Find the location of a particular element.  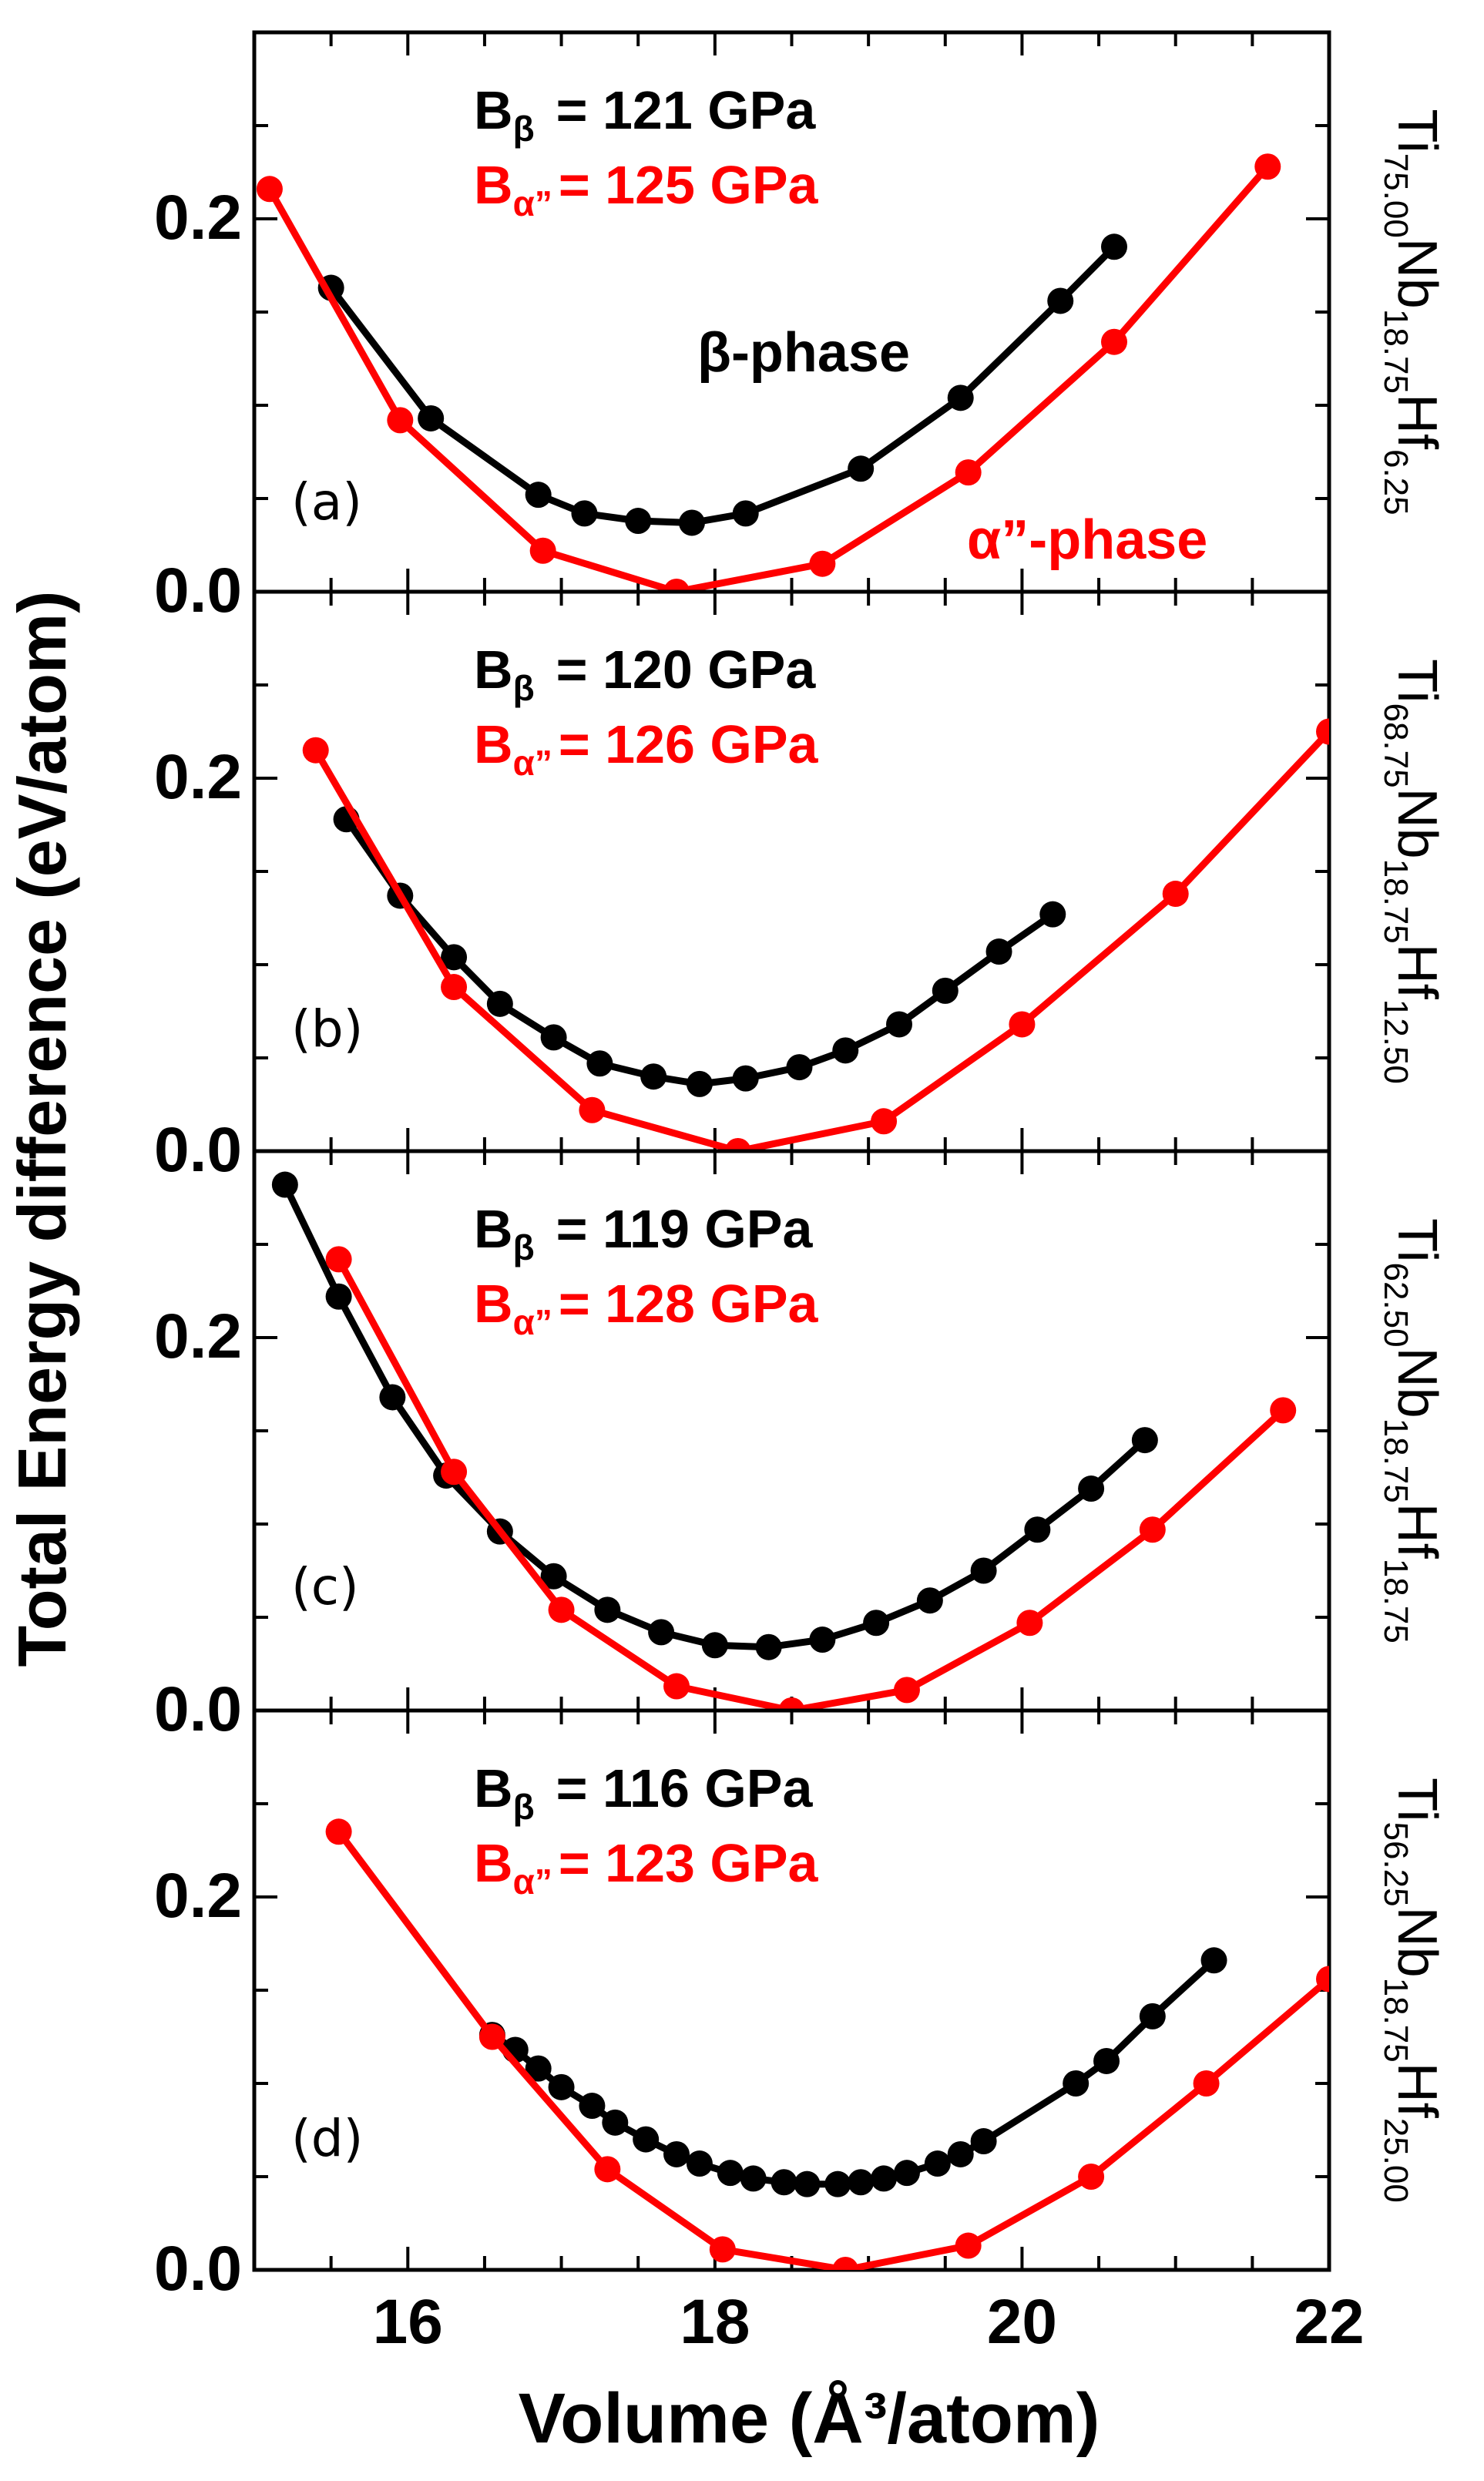

panel-label: (c) is located at coordinates (325, 1587).